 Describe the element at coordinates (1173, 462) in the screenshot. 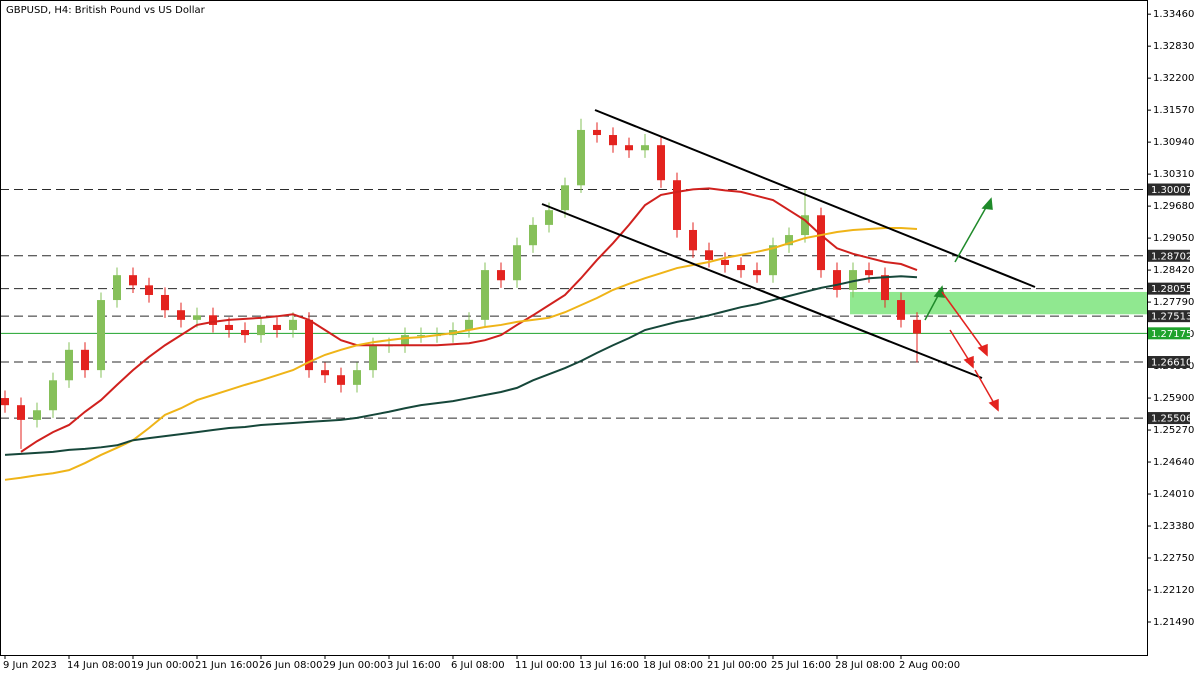

I see `y-tick-label: 1.24640` at that location.